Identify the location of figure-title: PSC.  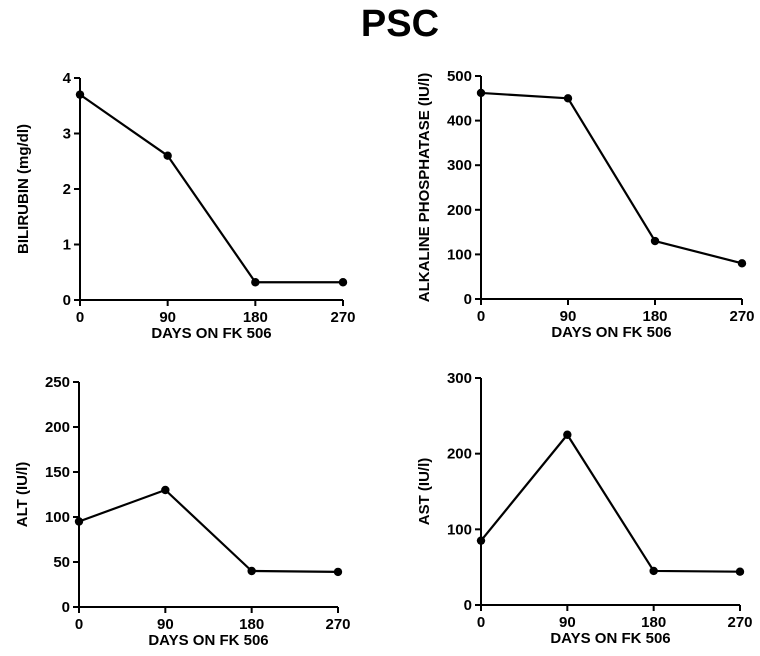
(400, 24).